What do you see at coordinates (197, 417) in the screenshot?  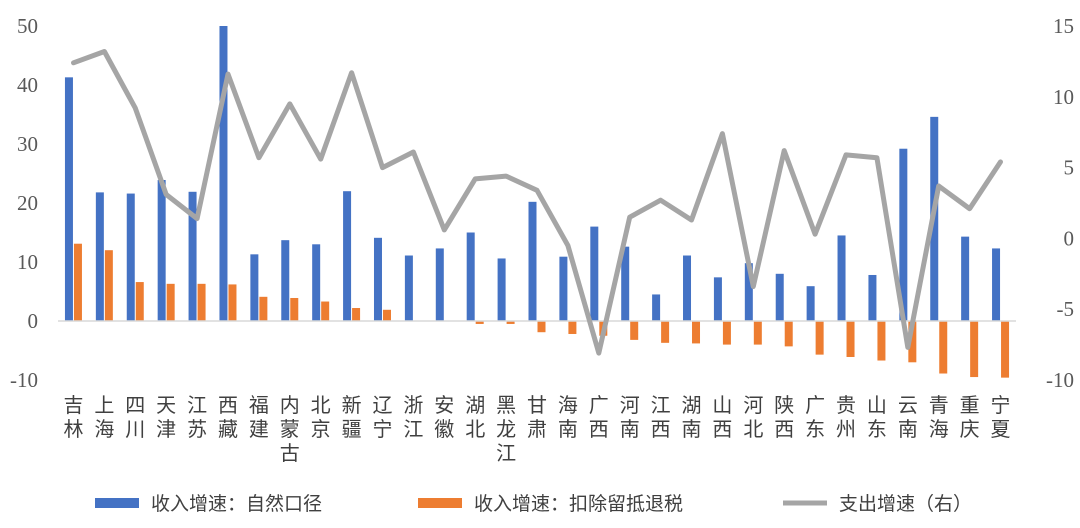 I see `x-tick-label: 江苏` at bounding box center [197, 417].